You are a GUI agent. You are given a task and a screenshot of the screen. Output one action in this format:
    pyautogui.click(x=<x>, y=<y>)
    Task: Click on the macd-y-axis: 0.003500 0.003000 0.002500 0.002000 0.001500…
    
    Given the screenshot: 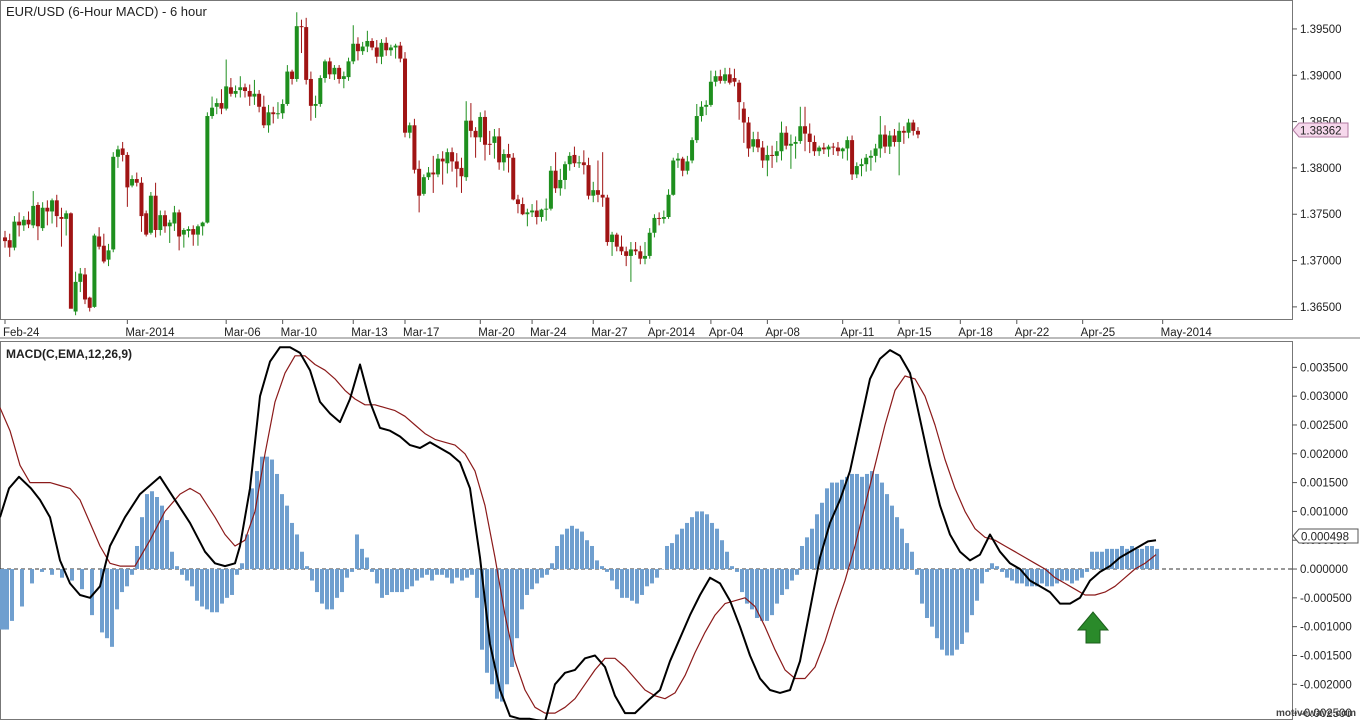 What is the action you would take?
    pyautogui.click(x=1322, y=541)
    